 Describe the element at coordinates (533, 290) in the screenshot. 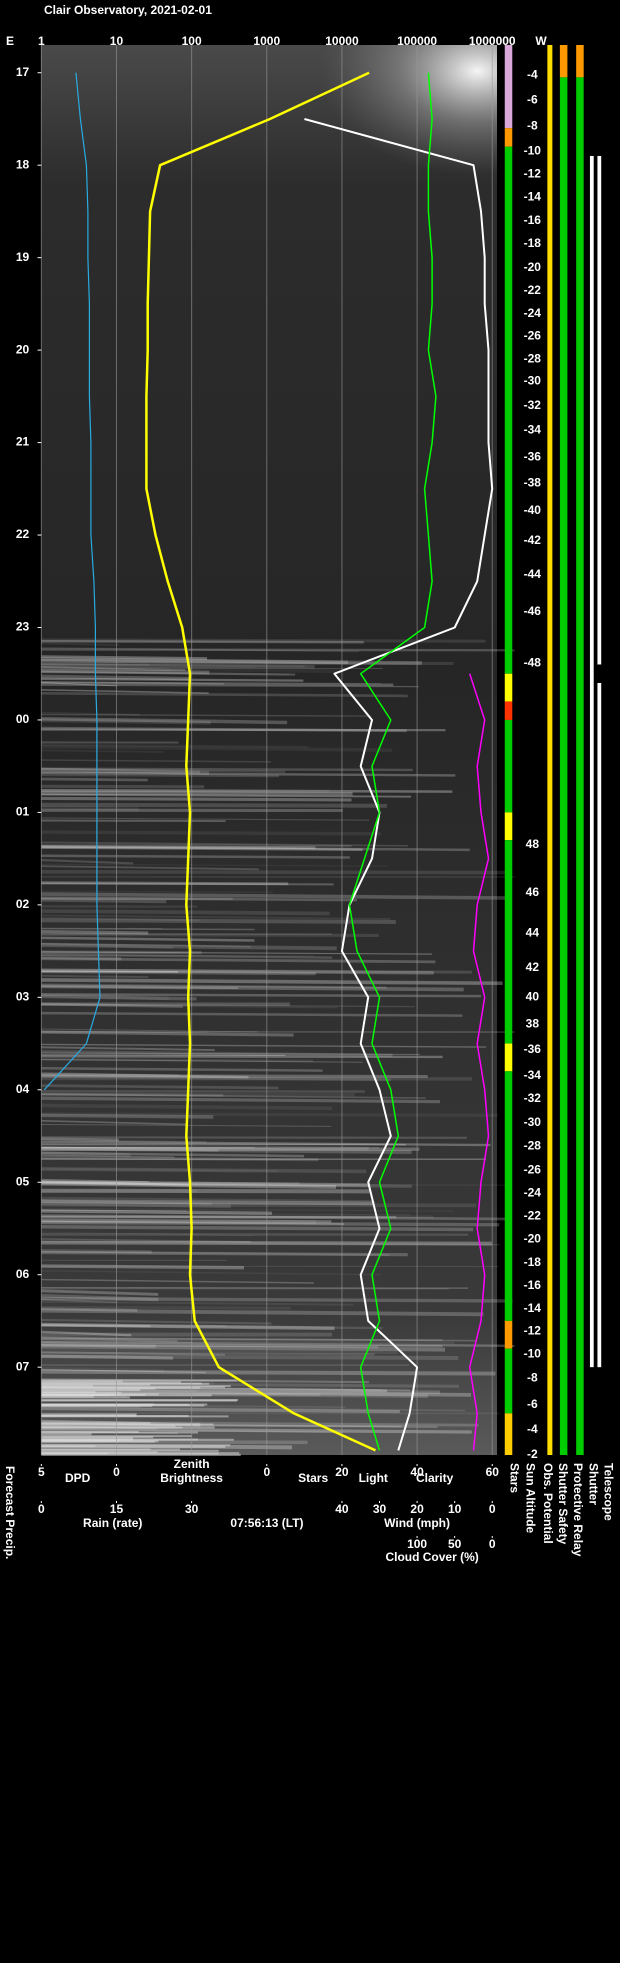

I see `sun-altitude-label: -22` at that location.